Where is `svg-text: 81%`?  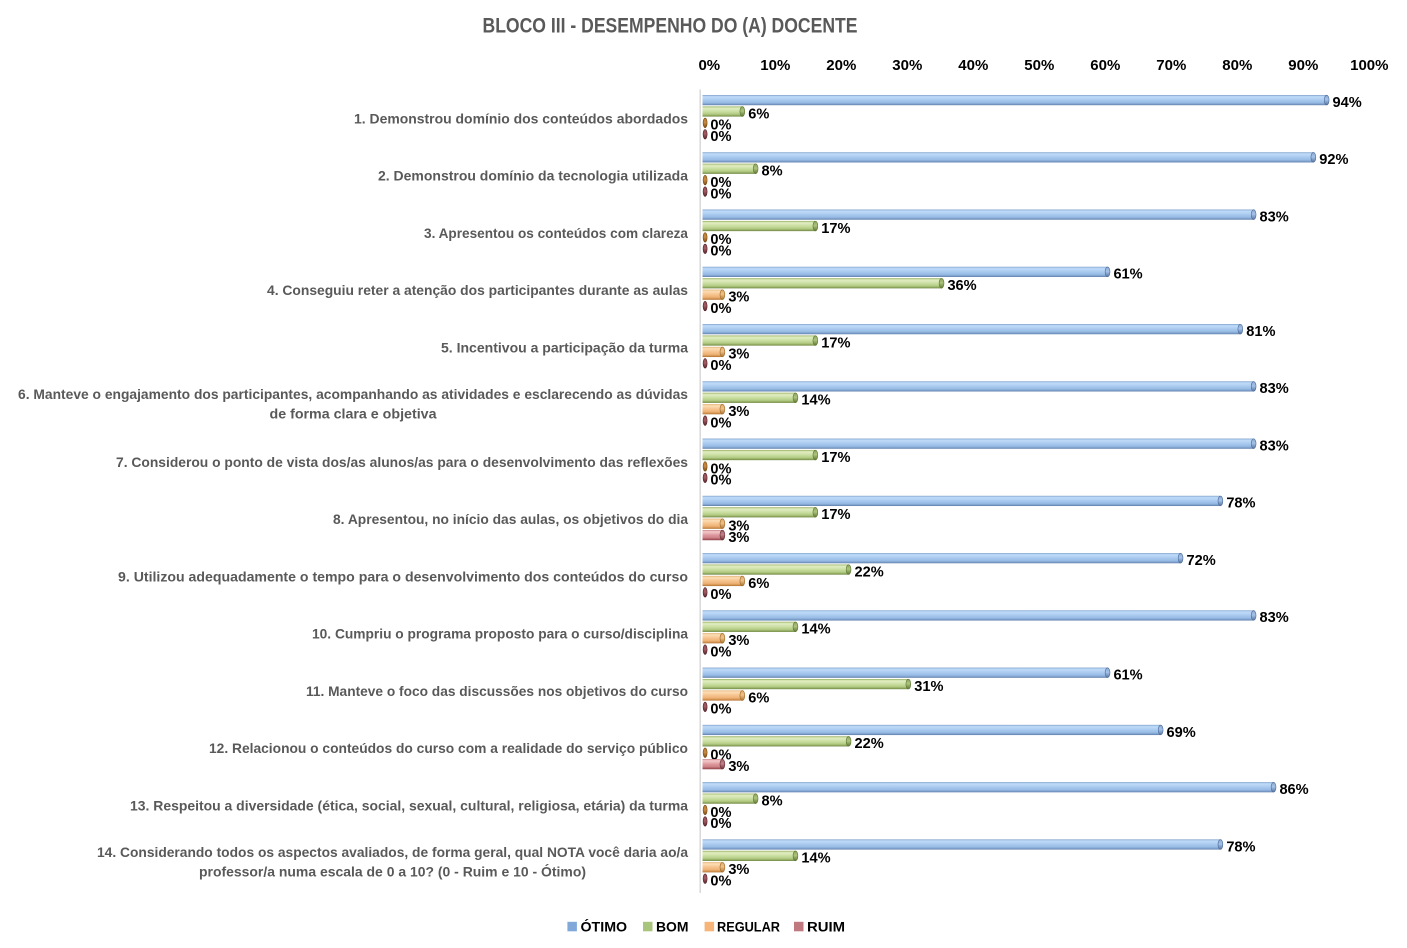
svg-text: 81% is located at coordinates (1260, 332).